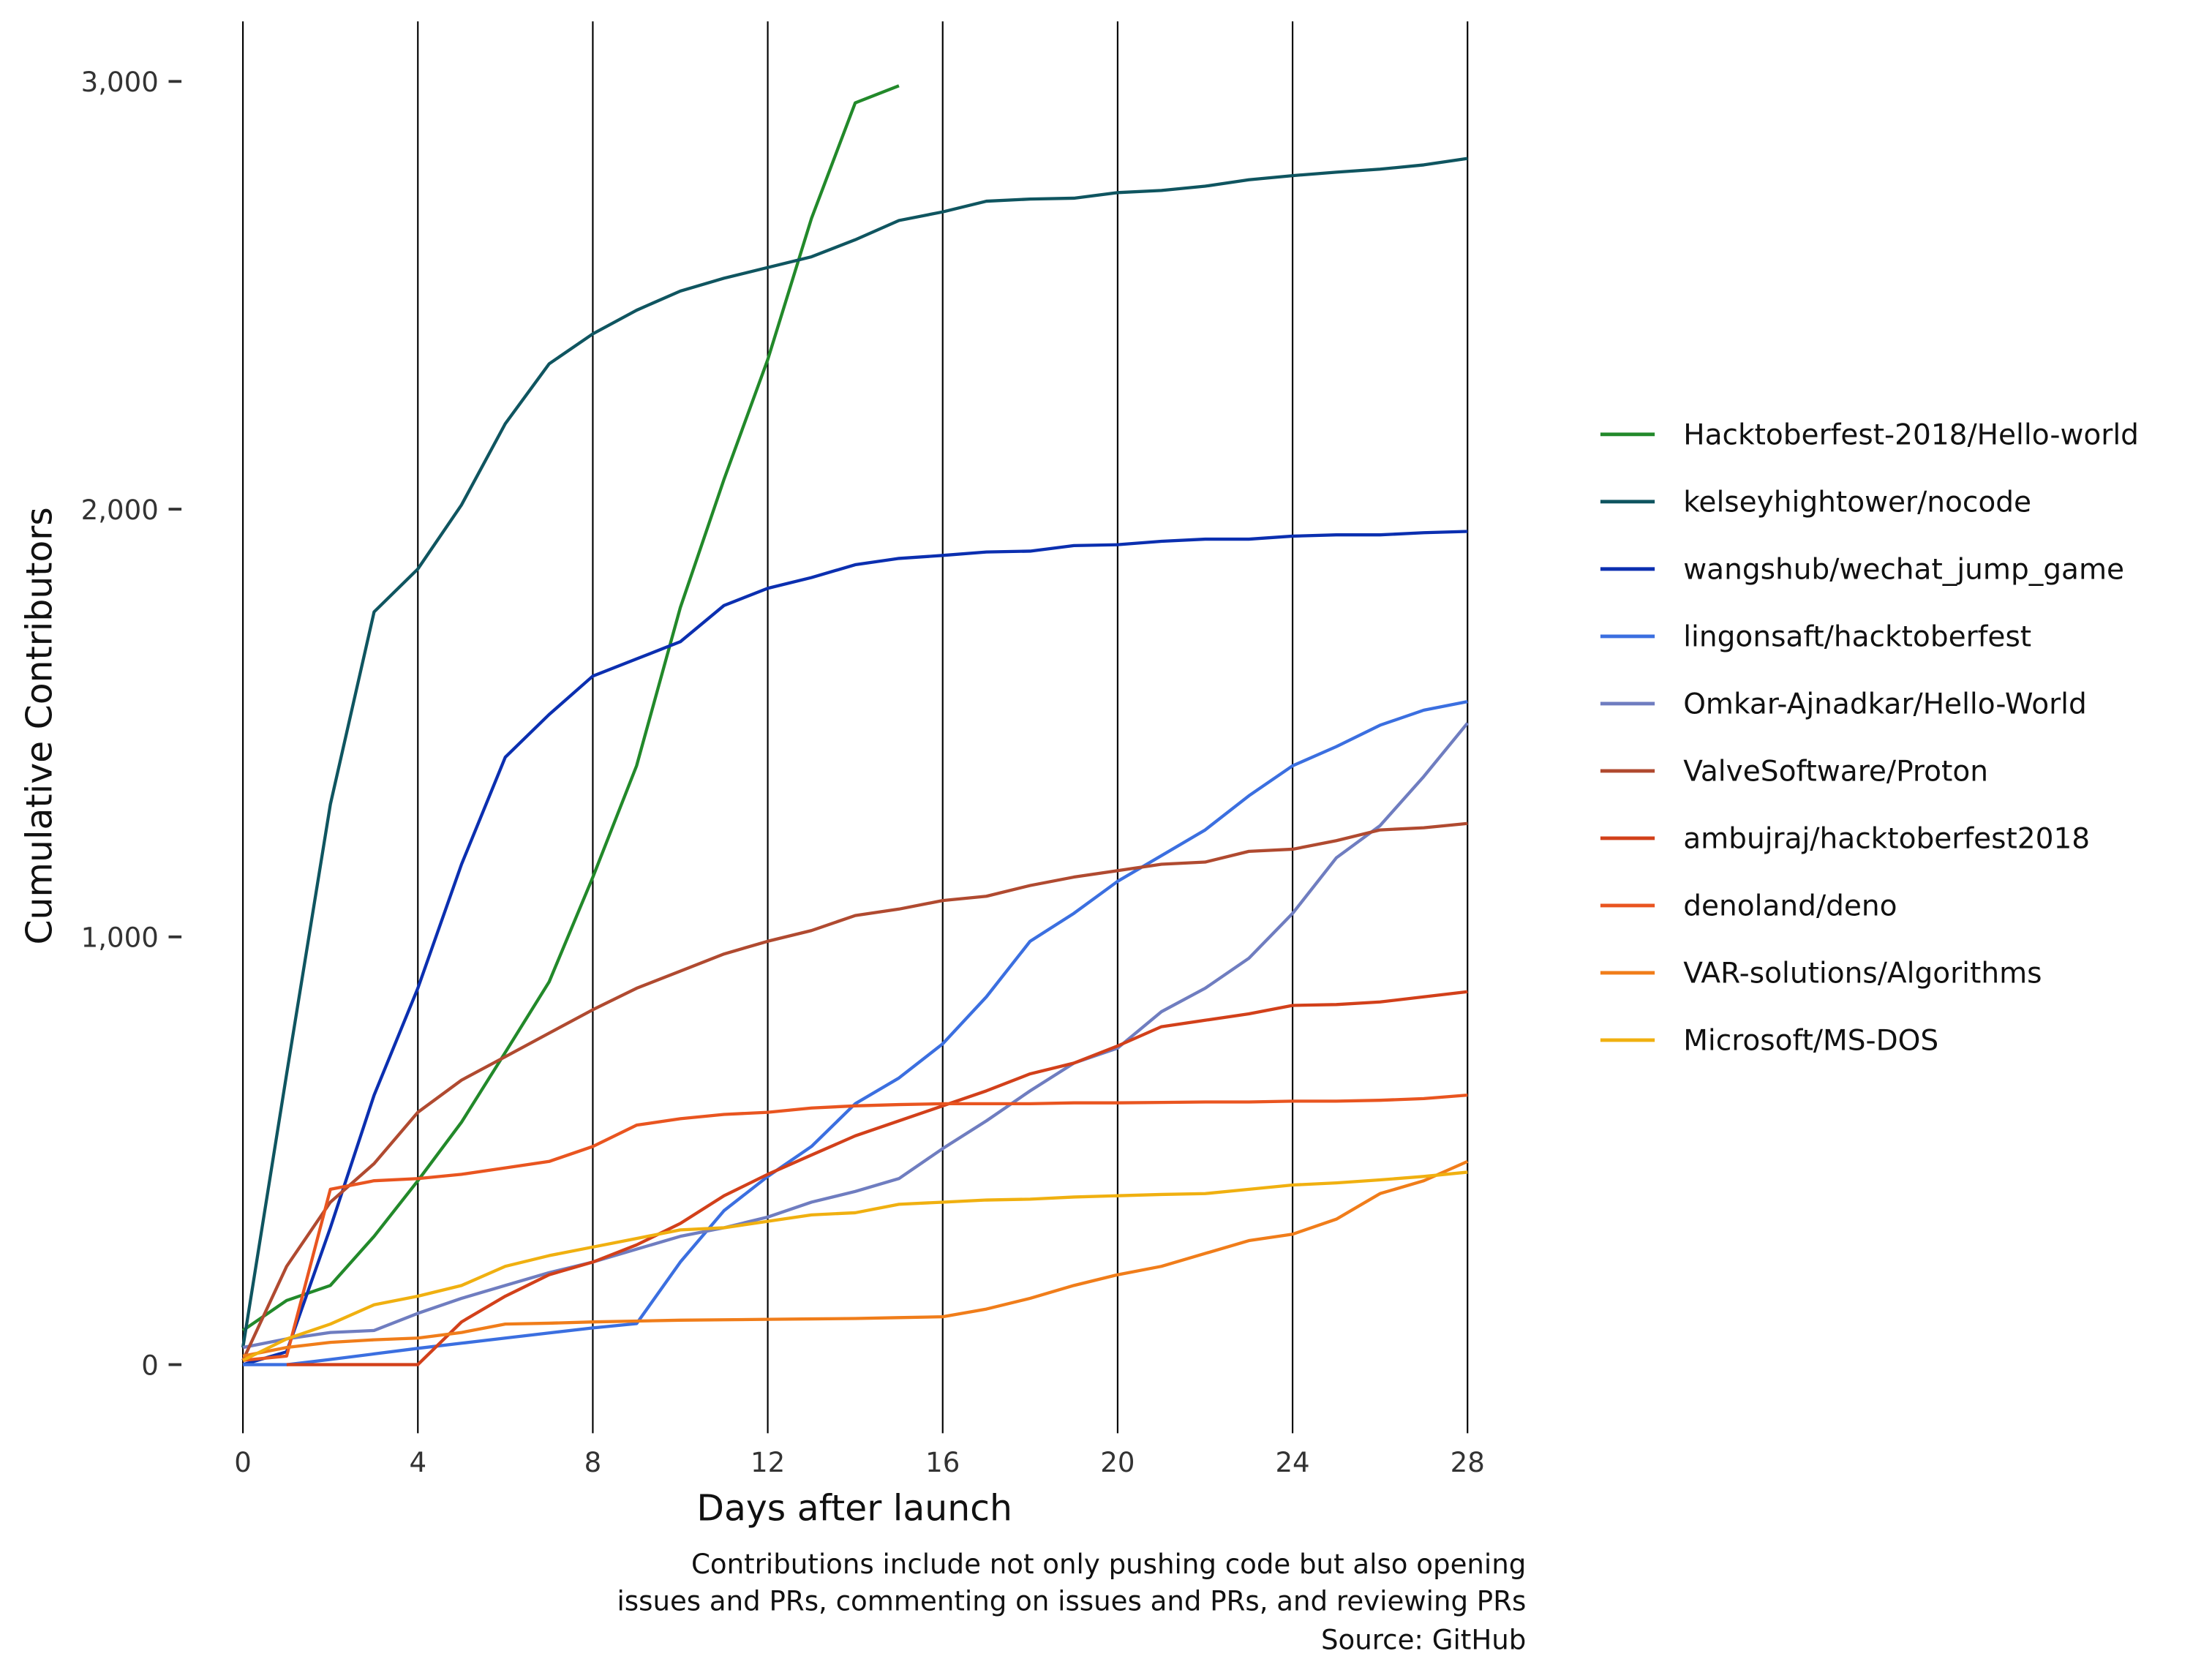 The width and height of the screenshot is (2212, 1659). Describe the element at coordinates (1863, 974) in the screenshot. I see `legend-label: VAR-solutions/Algorithms` at that location.